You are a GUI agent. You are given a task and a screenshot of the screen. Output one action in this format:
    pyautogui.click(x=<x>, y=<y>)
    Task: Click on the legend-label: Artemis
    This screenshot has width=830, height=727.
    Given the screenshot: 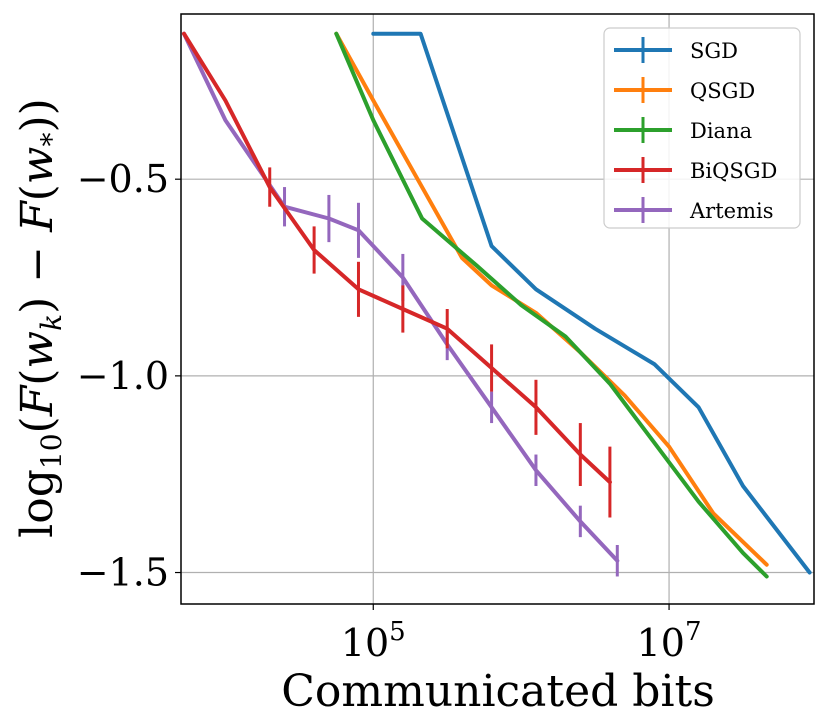 What is the action you would take?
    pyautogui.click(x=731, y=211)
    